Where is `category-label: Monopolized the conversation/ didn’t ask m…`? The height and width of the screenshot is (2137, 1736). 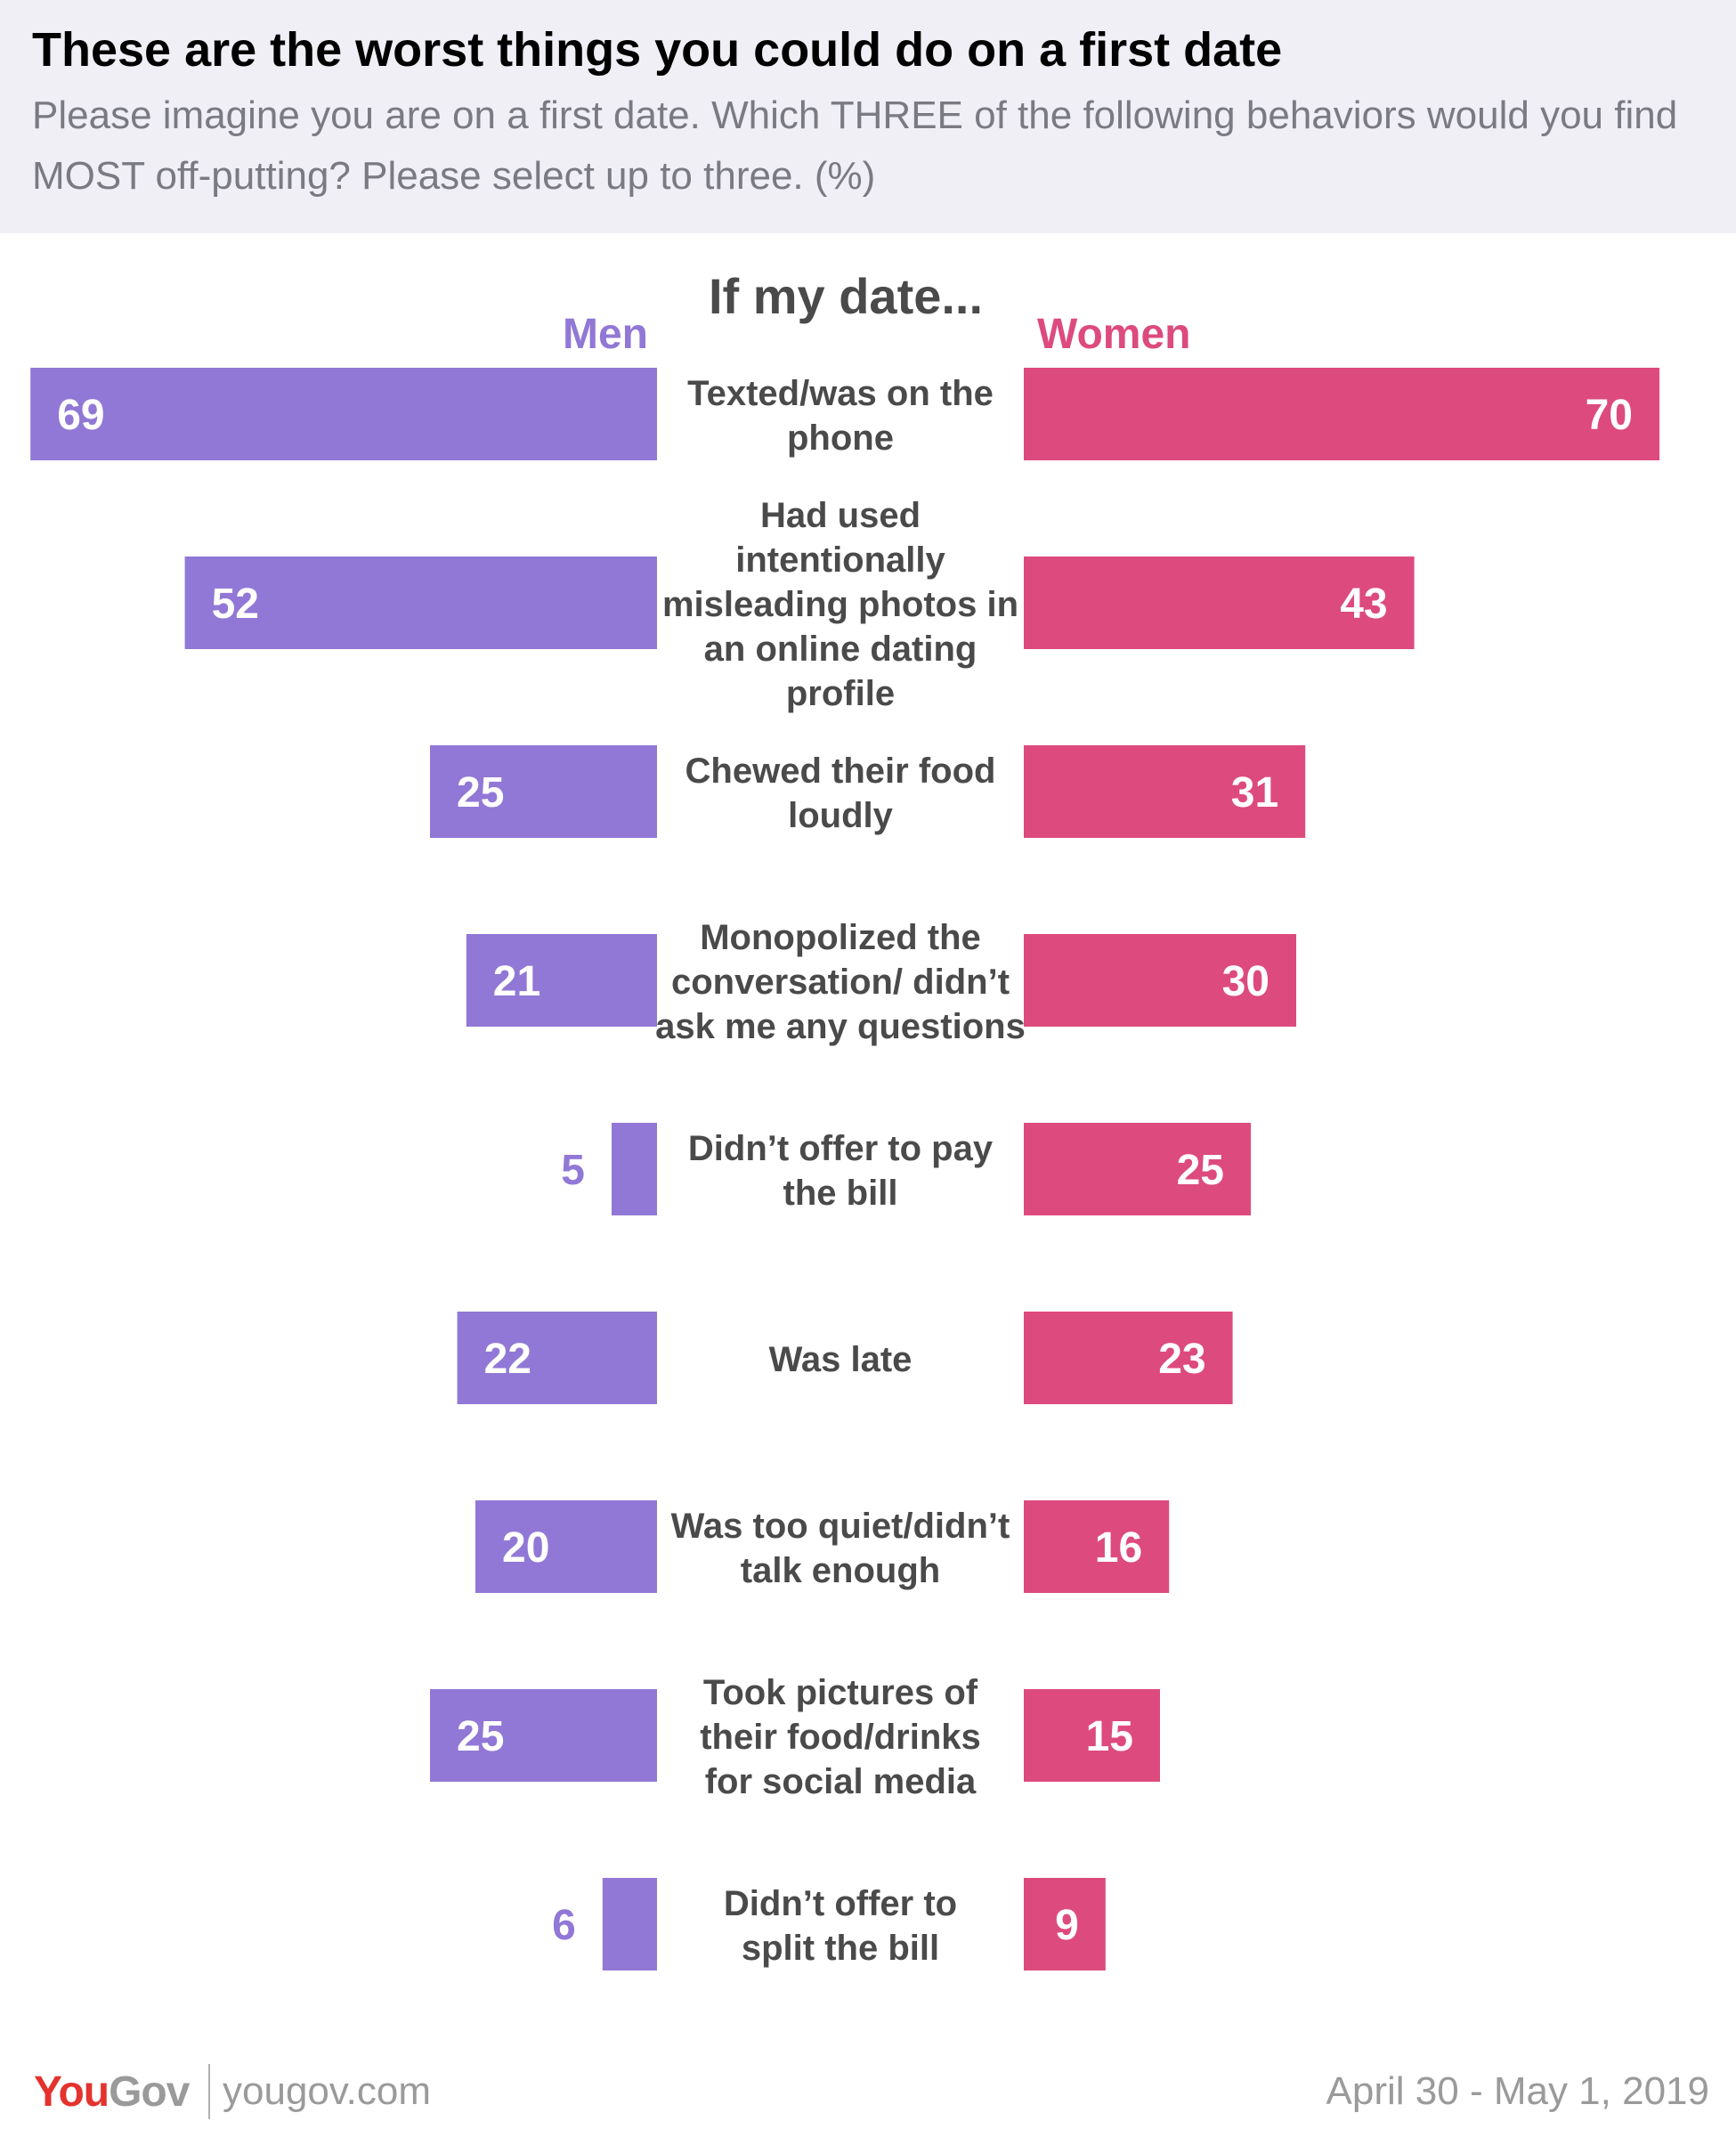
category-label: Monopolized the conversation/ didn’t ask m… is located at coordinates (840, 982).